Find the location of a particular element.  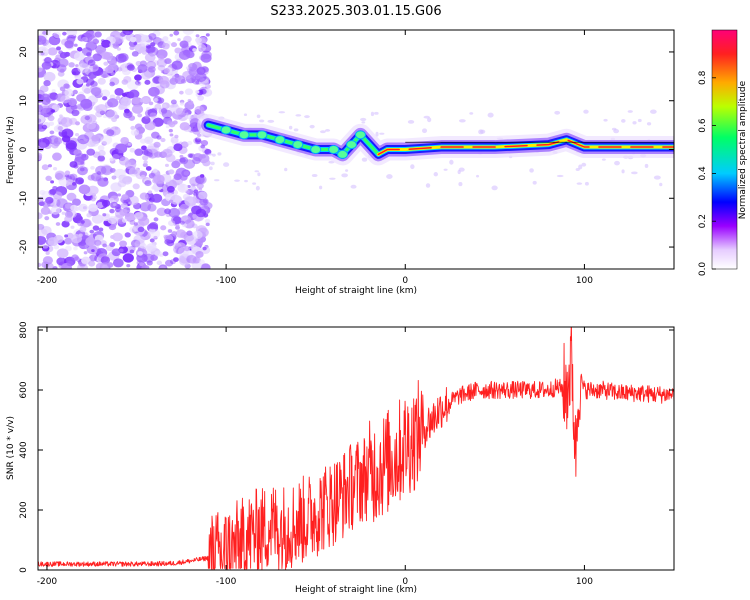

spectrogram-xtick-label: -100 is located at coordinates (226, 281).